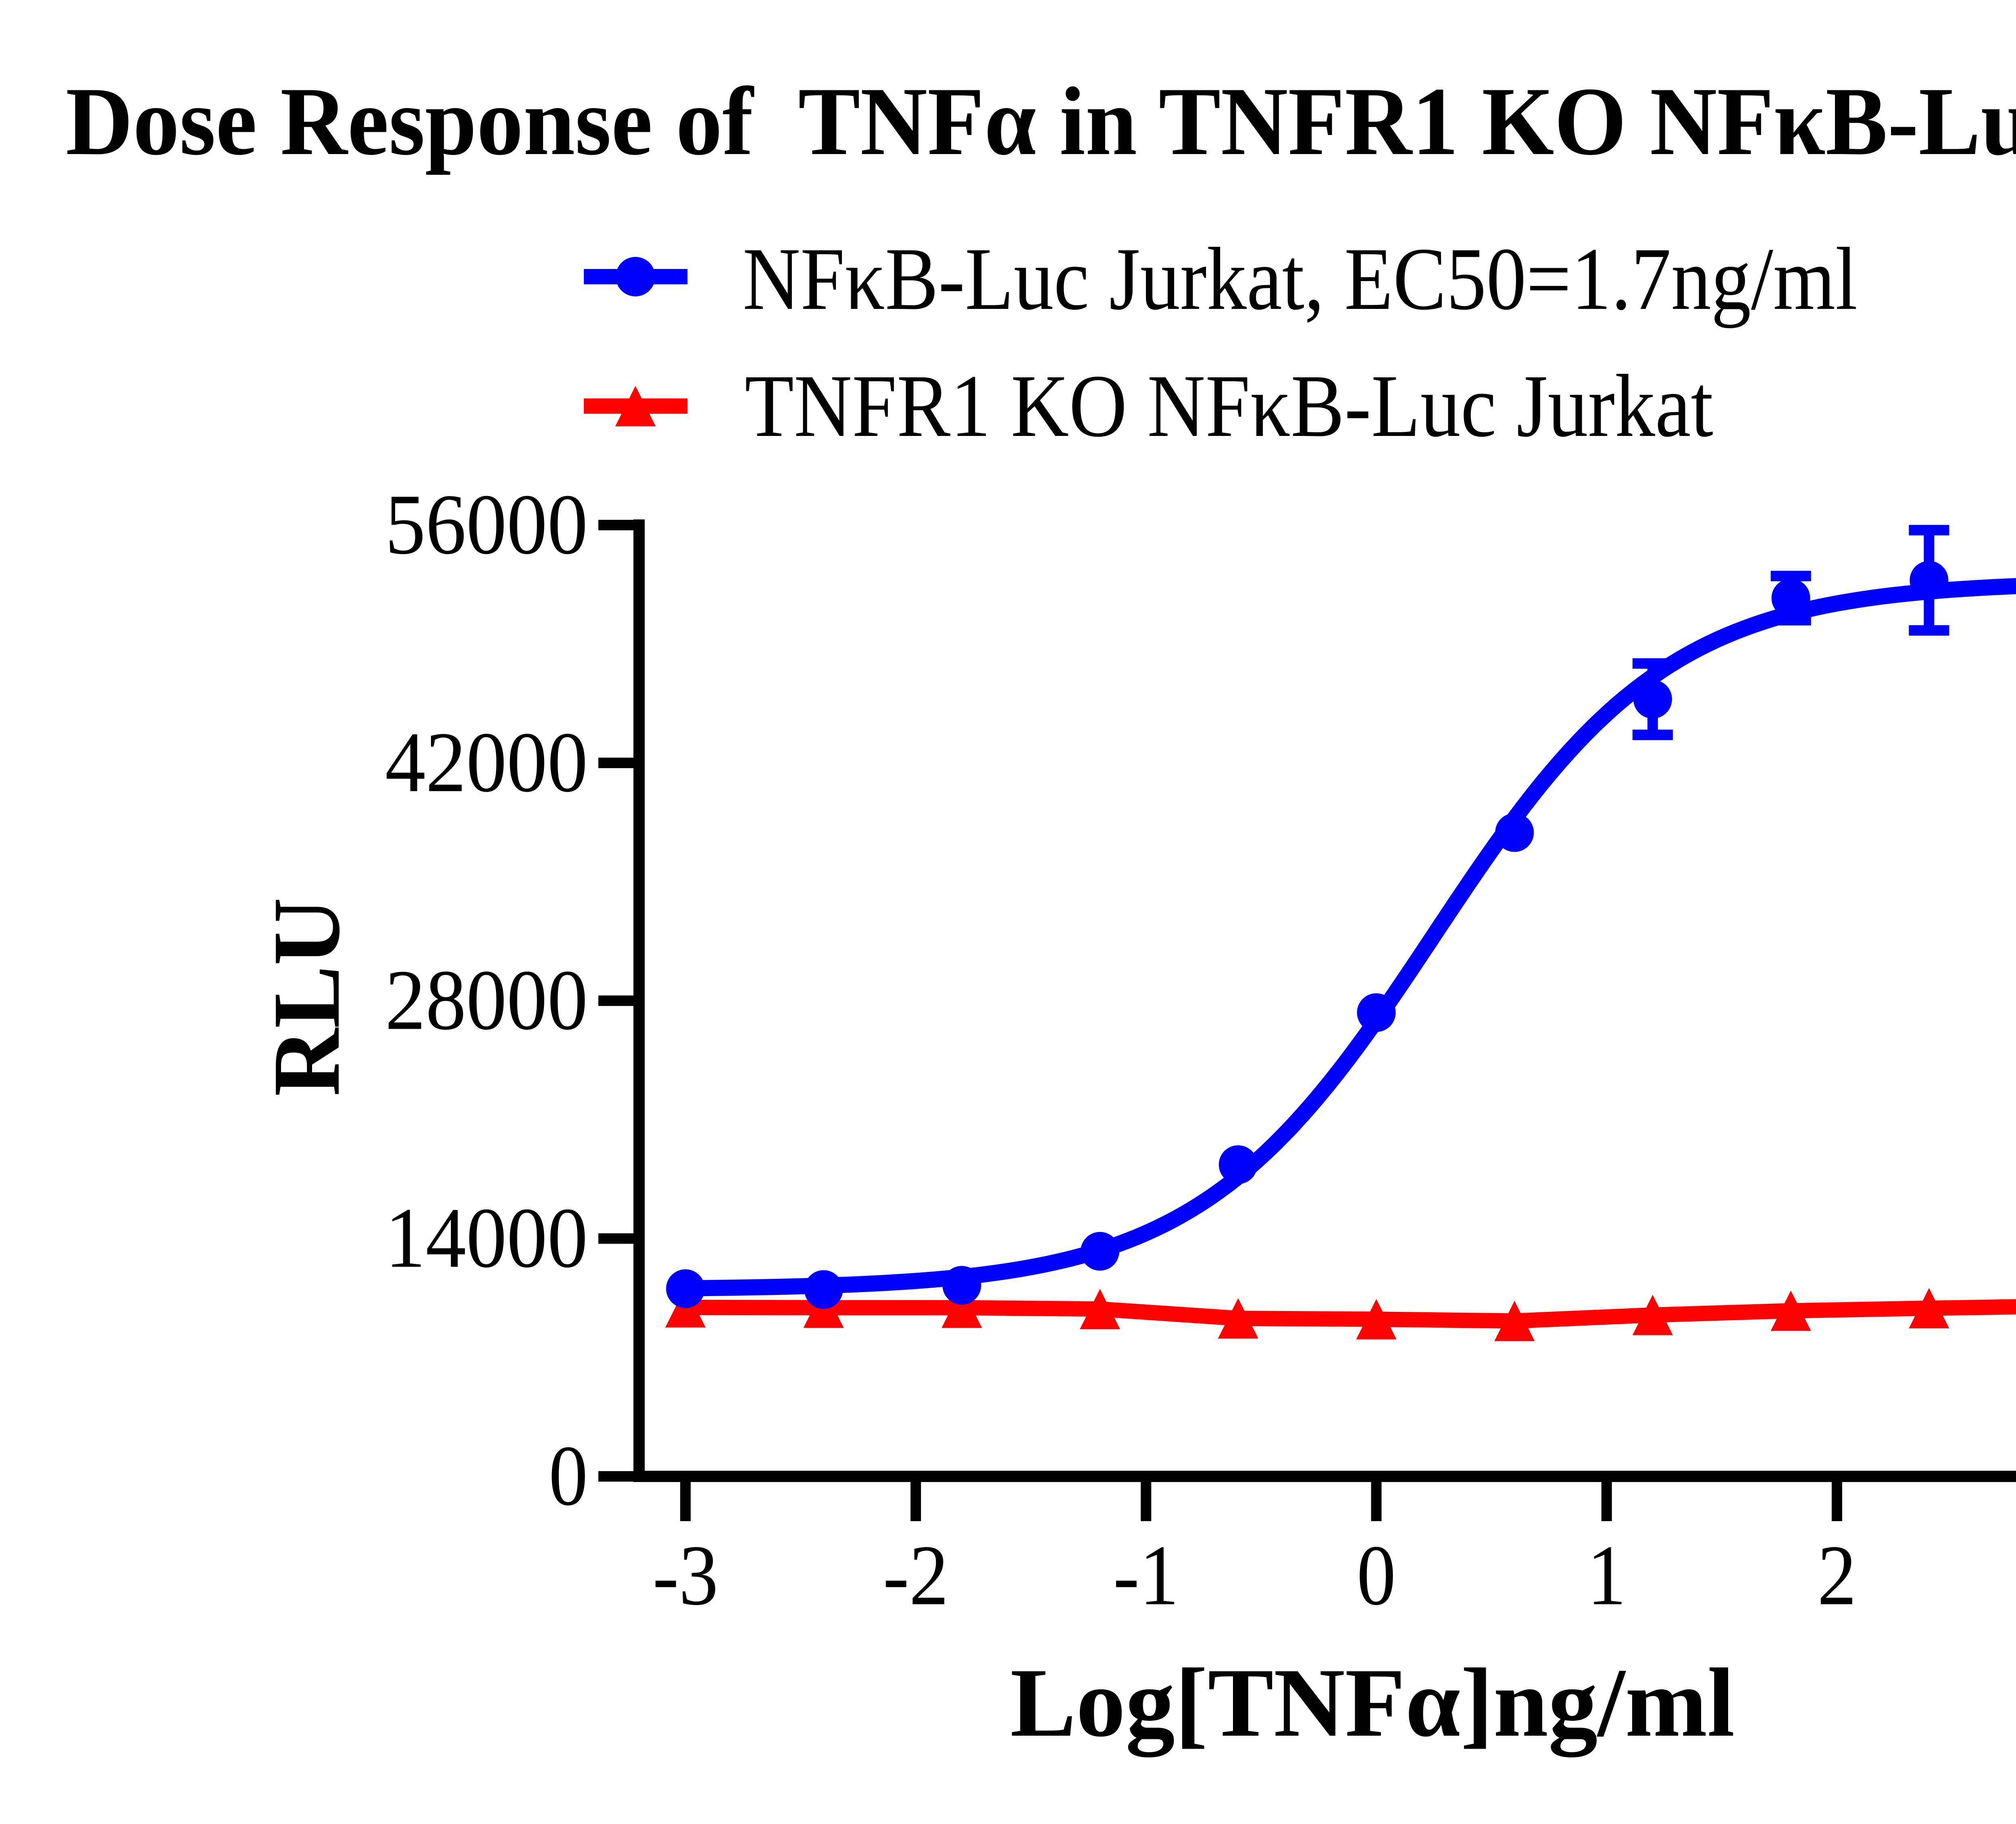  What do you see at coordinates (1229, 406) in the screenshot?
I see `svg-text: TNFR1 KO NFκB-Luc Jurkat` at bounding box center [1229, 406].